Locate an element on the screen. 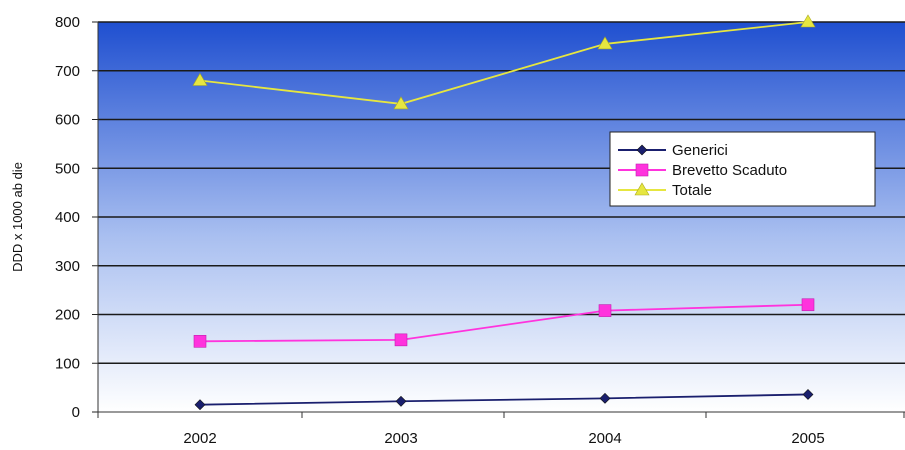 The width and height of the screenshot is (905, 450). series-line-totale is located at coordinates (504, 63).